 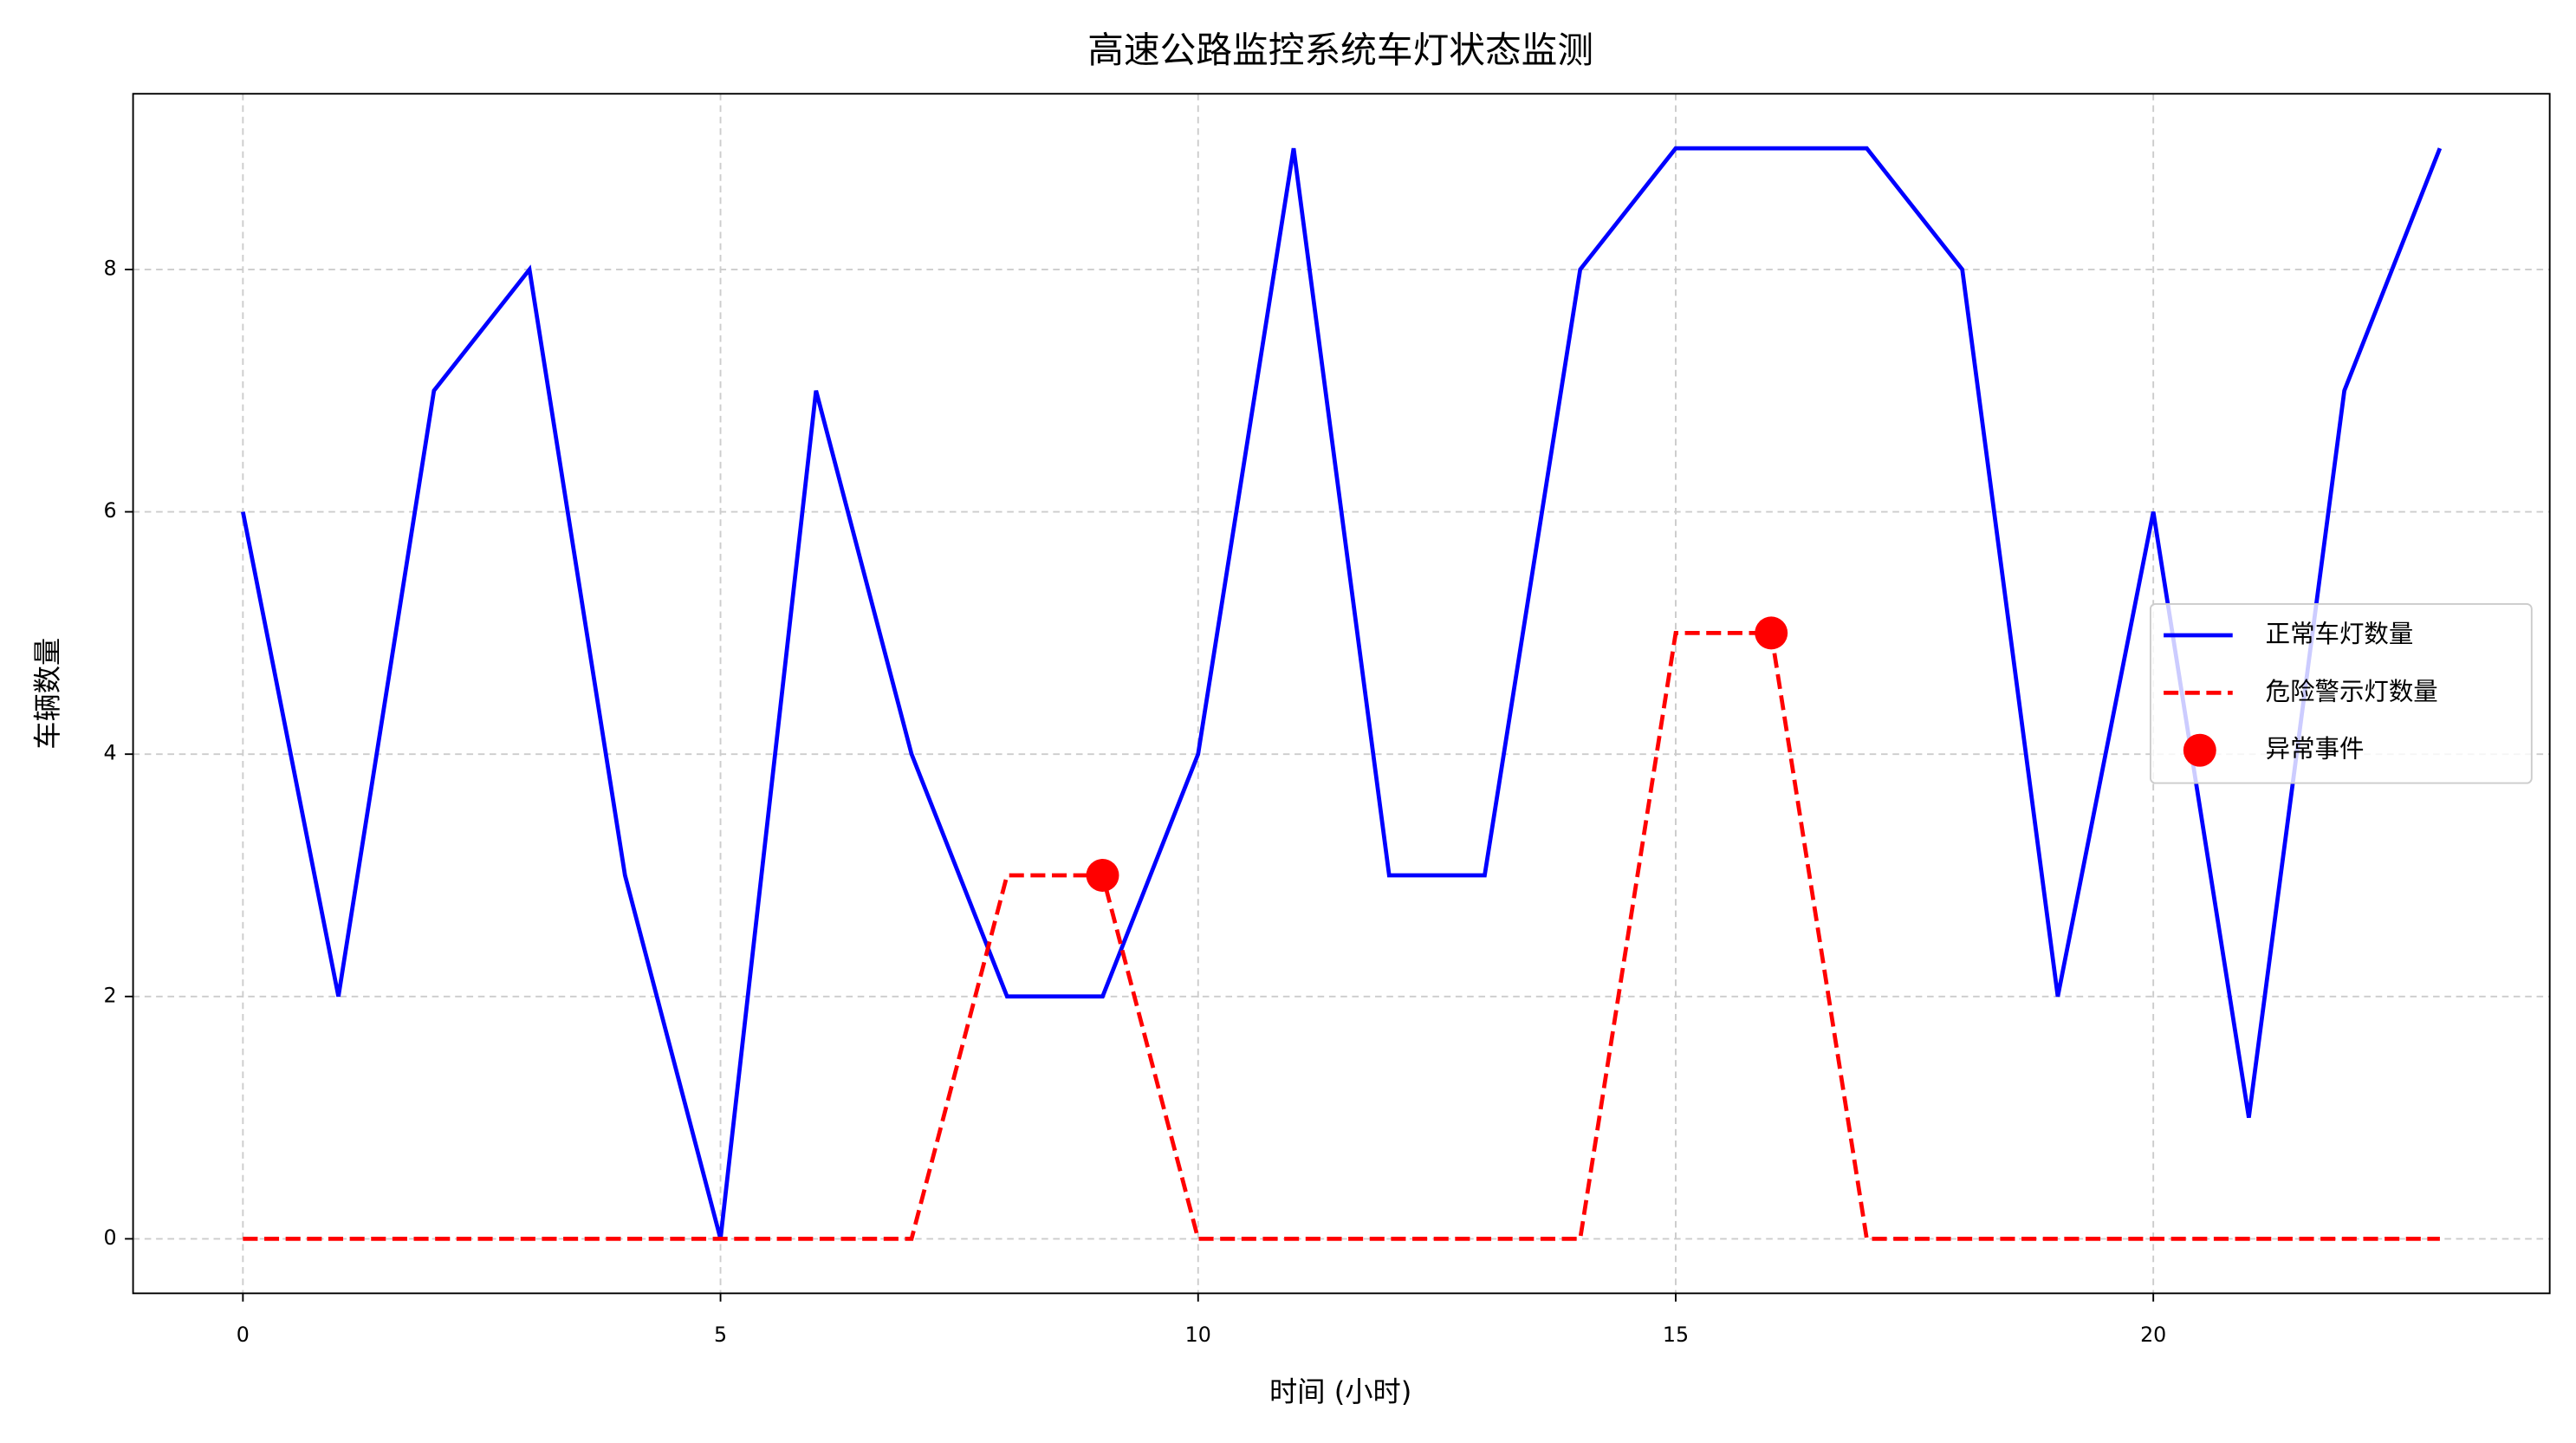 I want to click on x-tick-label: 20, so click(x=2153, y=1335).